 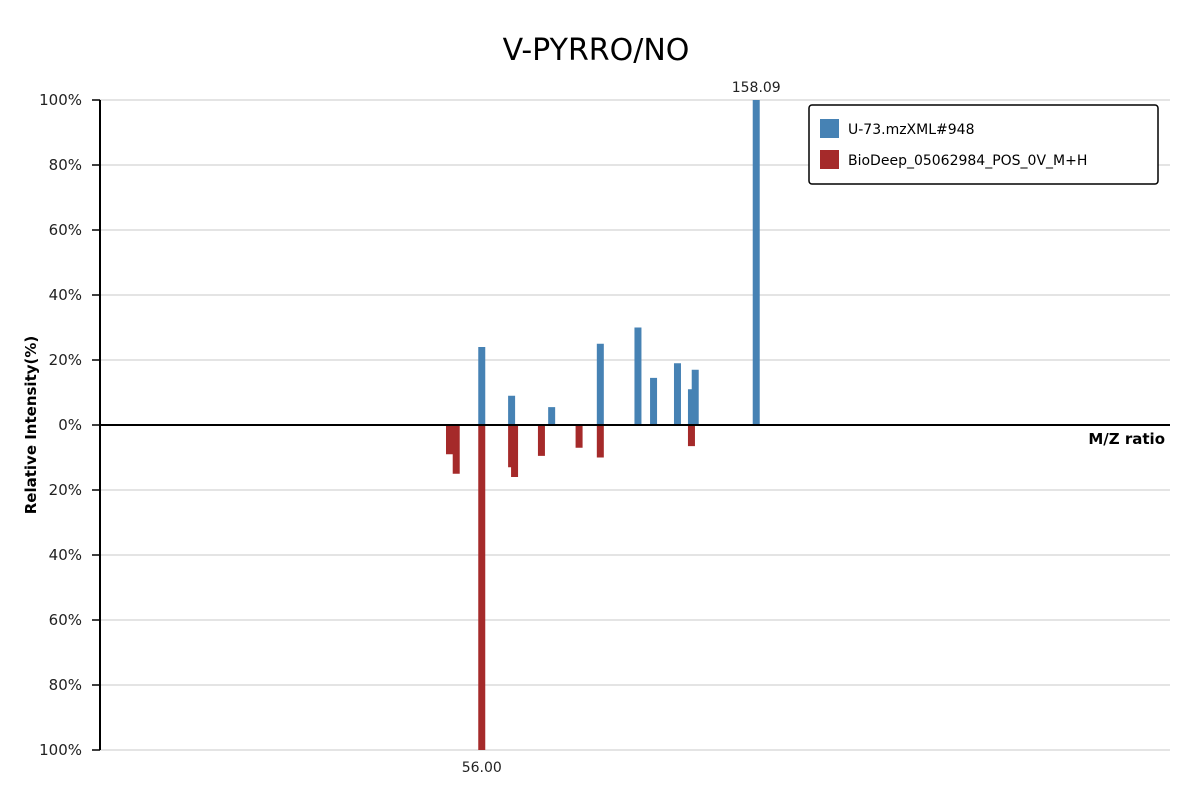 I want to click on legend-entry: BioDeep_05062984_POS_0V_M+H, so click(x=967, y=161).